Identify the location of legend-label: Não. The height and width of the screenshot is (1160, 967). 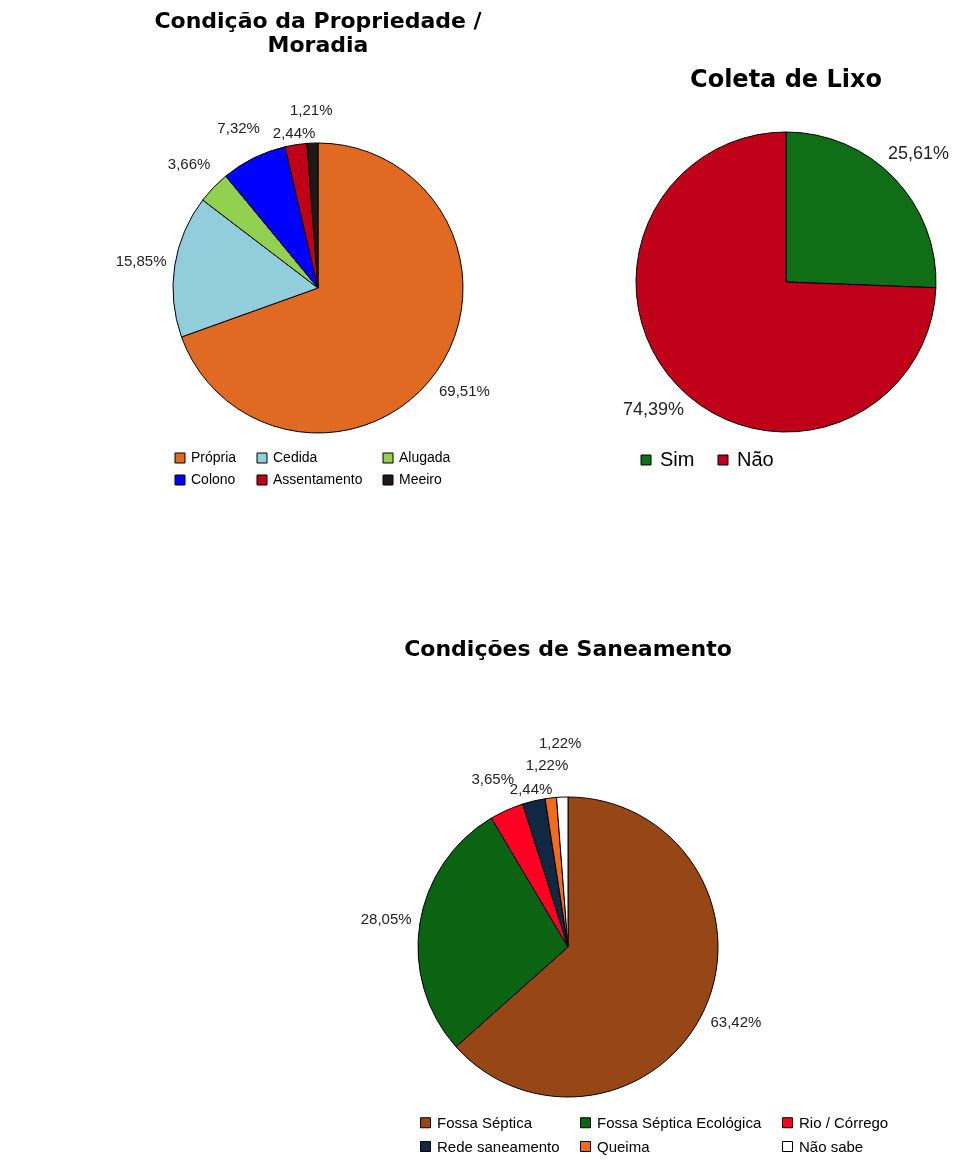
(755, 459).